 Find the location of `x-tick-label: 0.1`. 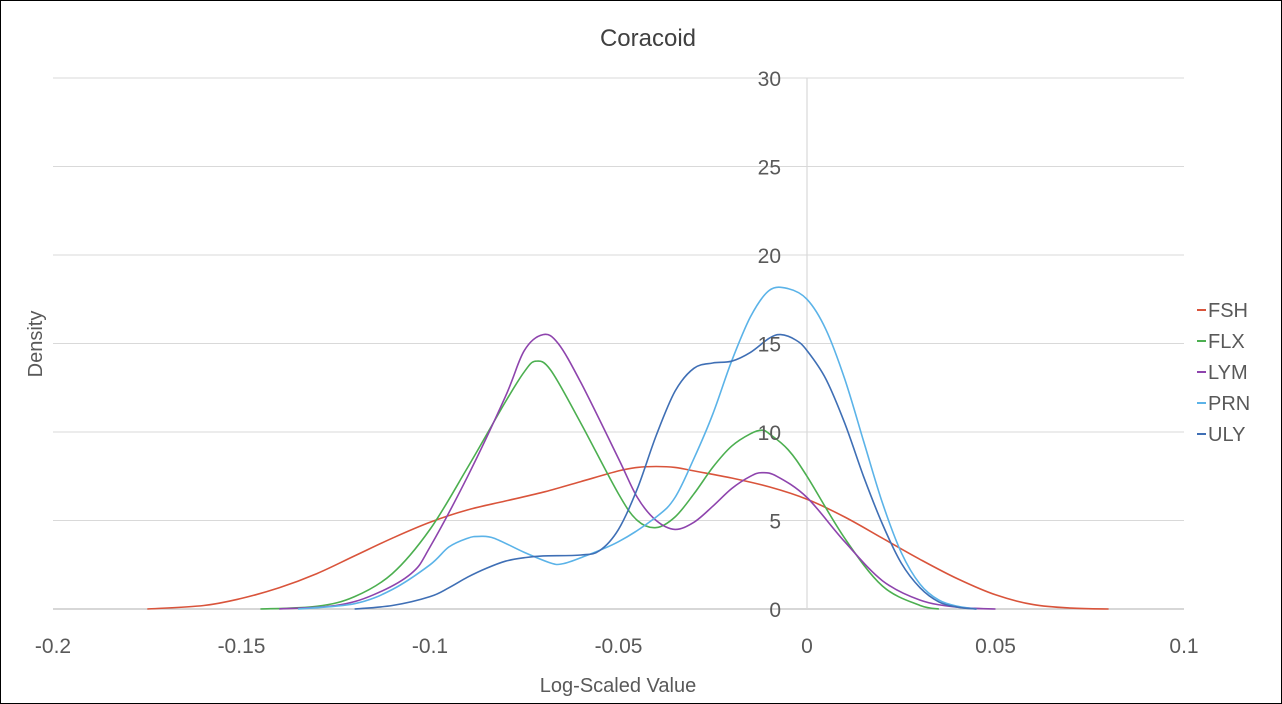

x-tick-label: 0.1 is located at coordinates (1183, 646).